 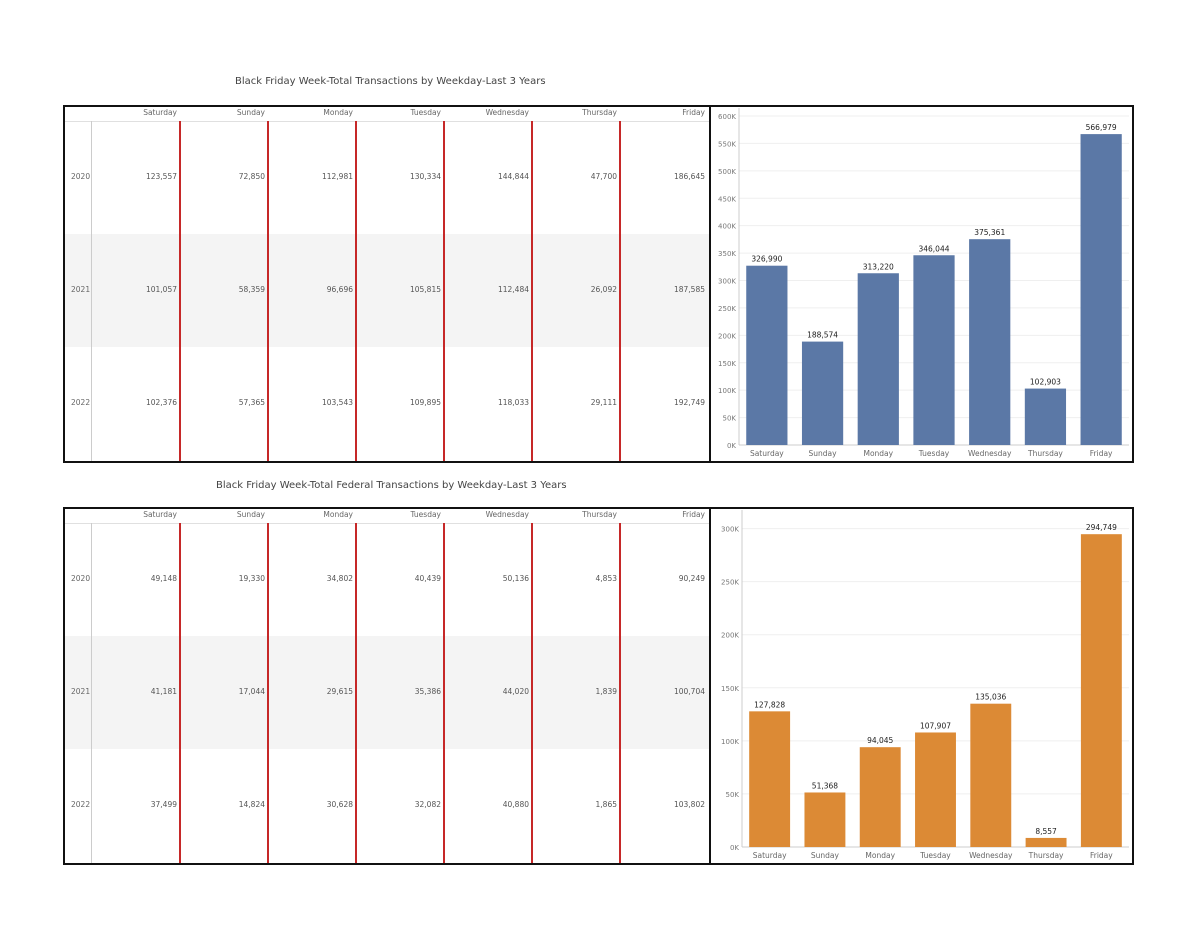 I want to click on table-cell: 57,365, so click(x=251, y=402).